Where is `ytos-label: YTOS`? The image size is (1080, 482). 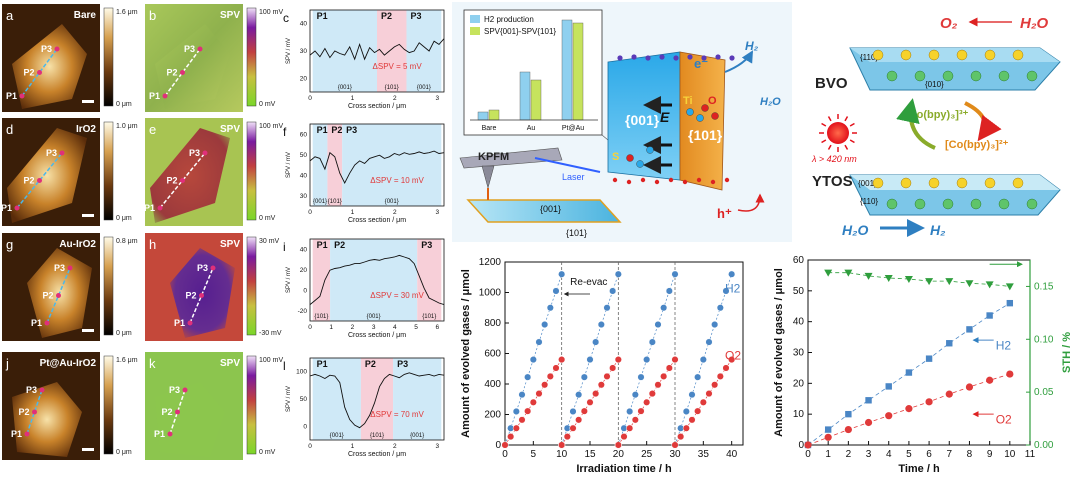 ytos-label: YTOS is located at coordinates (832, 181).